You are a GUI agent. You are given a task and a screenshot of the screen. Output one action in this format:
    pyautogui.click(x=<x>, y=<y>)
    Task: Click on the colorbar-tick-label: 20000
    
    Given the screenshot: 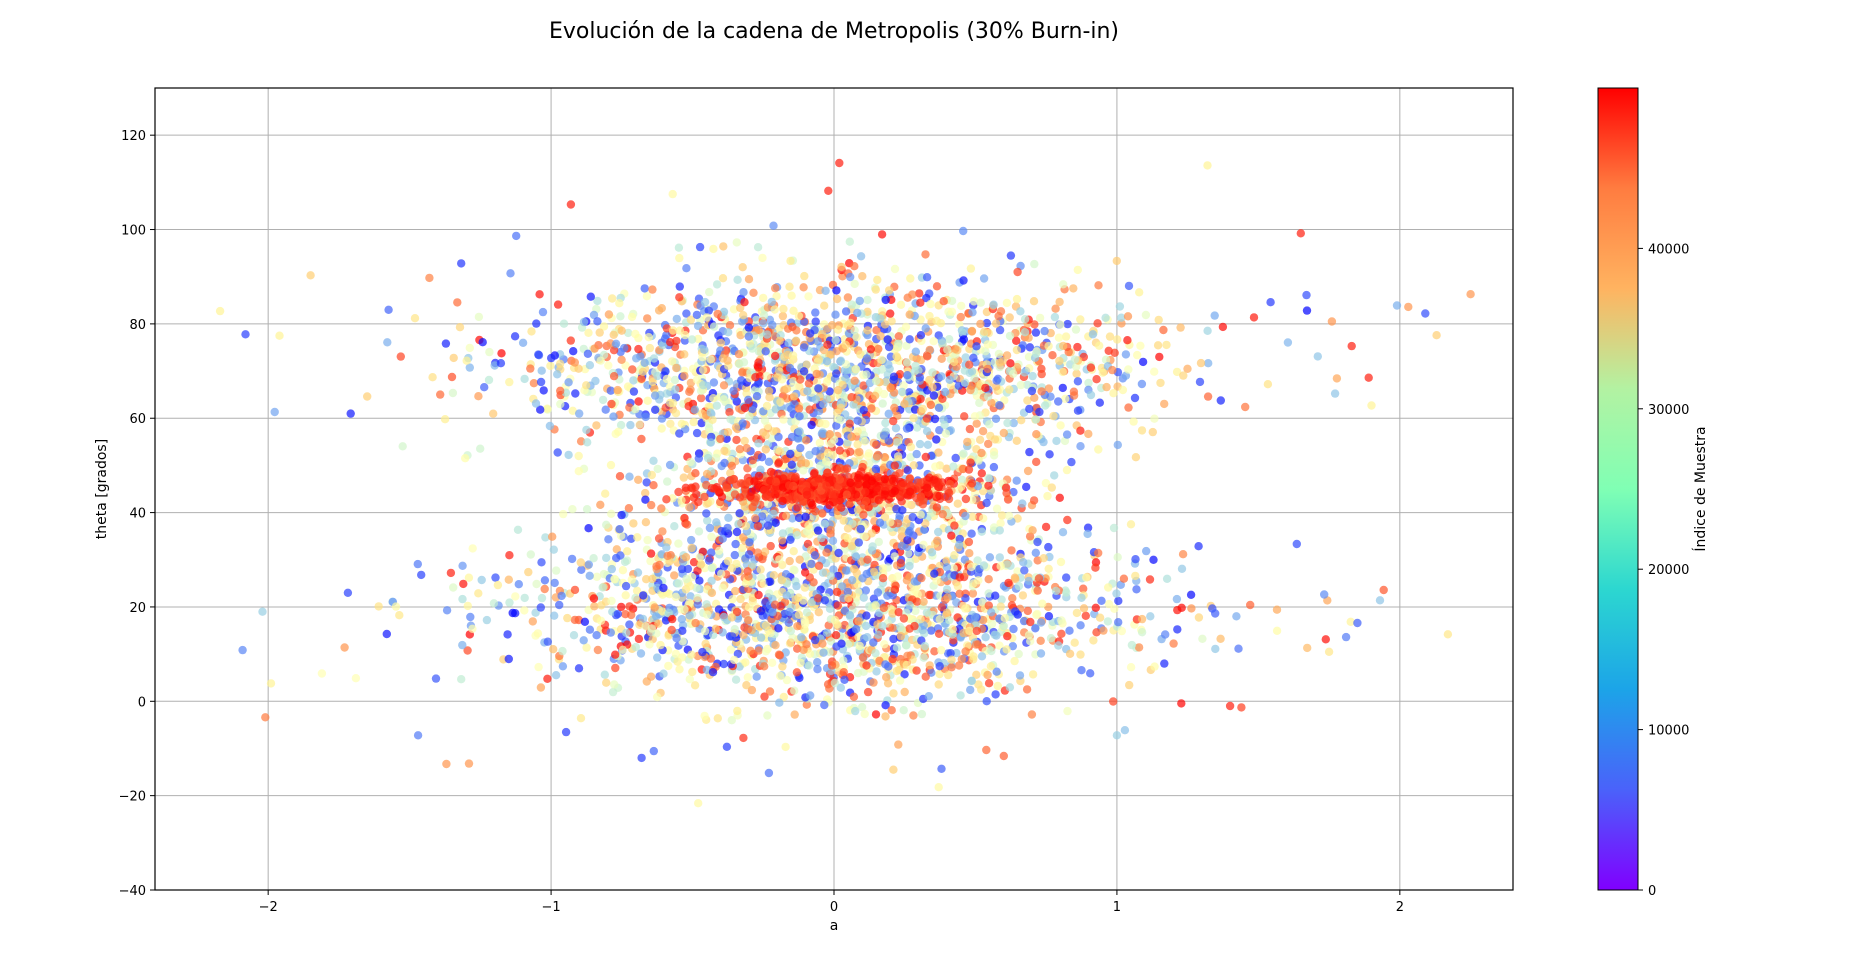 What is the action you would take?
    pyautogui.click(x=1668, y=570)
    